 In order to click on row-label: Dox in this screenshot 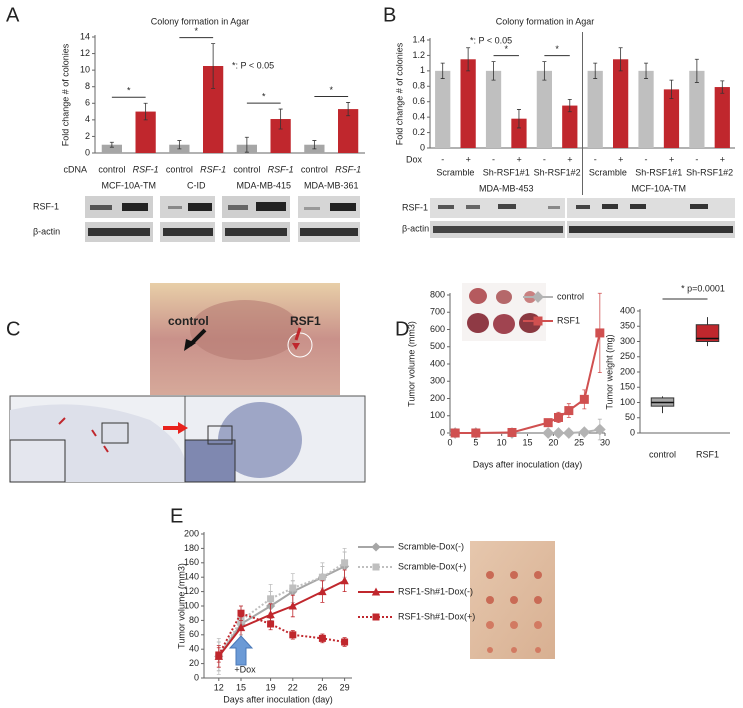, I will do `click(414, 159)`.